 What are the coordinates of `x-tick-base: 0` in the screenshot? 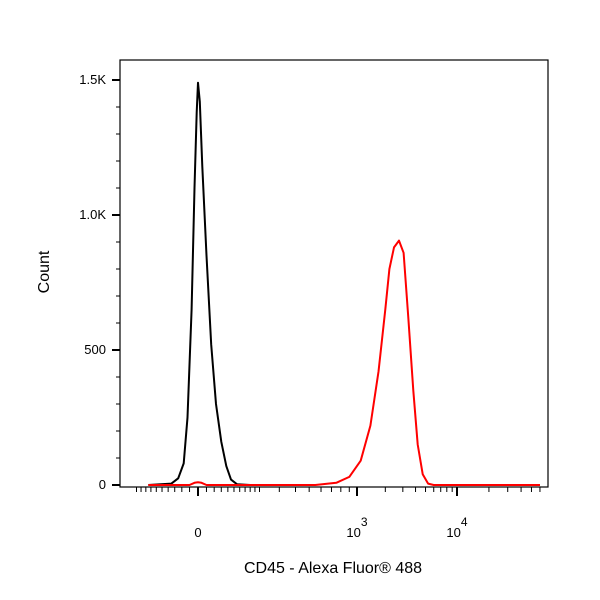 It's located at (197, 532).